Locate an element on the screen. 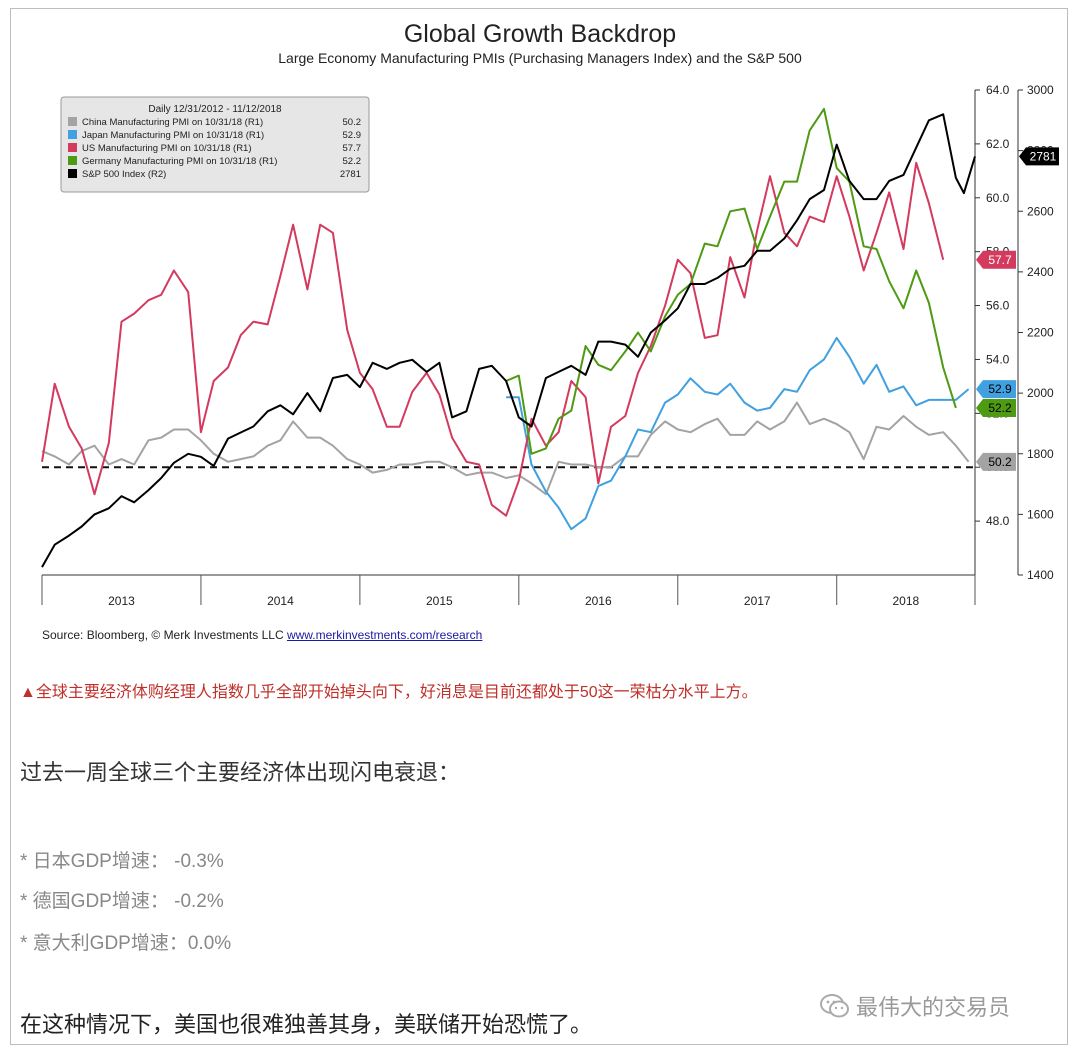 The height and width of the screenshot is (1053, 1080). r1-tick-label: 62.0 is located at coordinates (998, 144).